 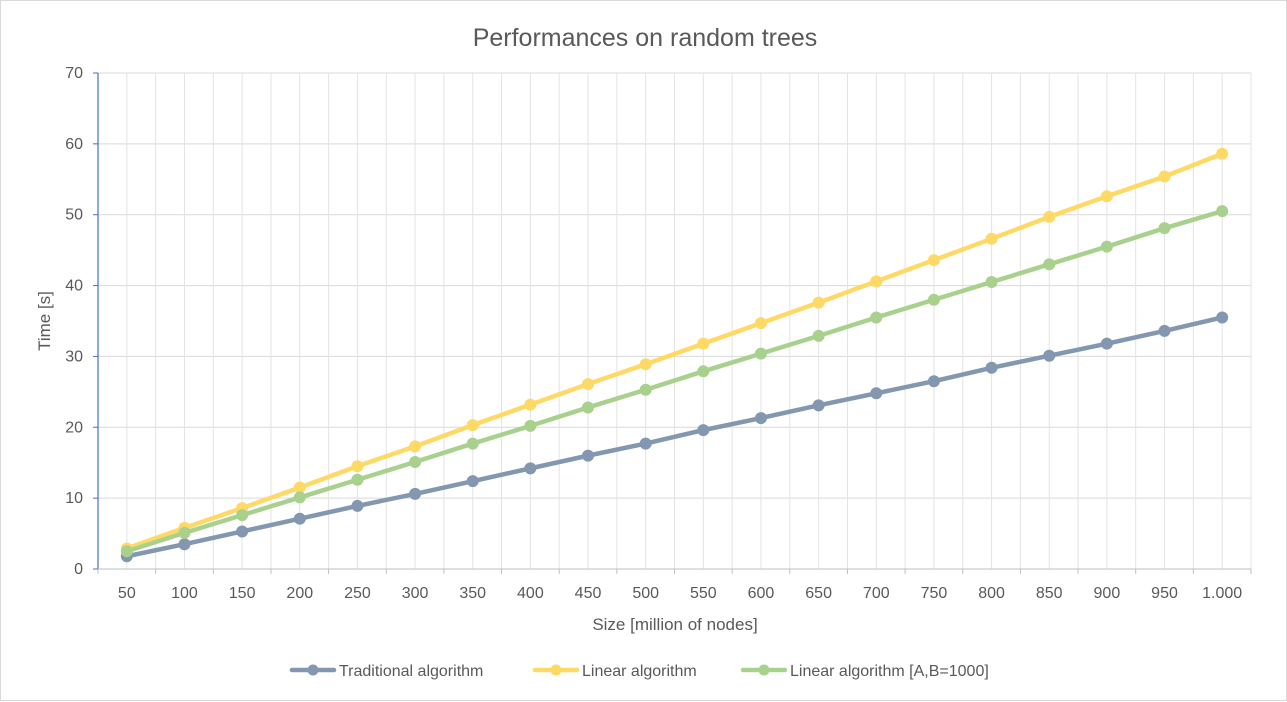 I want to click on x-tick-label: 250, so click(x=357, y=593).